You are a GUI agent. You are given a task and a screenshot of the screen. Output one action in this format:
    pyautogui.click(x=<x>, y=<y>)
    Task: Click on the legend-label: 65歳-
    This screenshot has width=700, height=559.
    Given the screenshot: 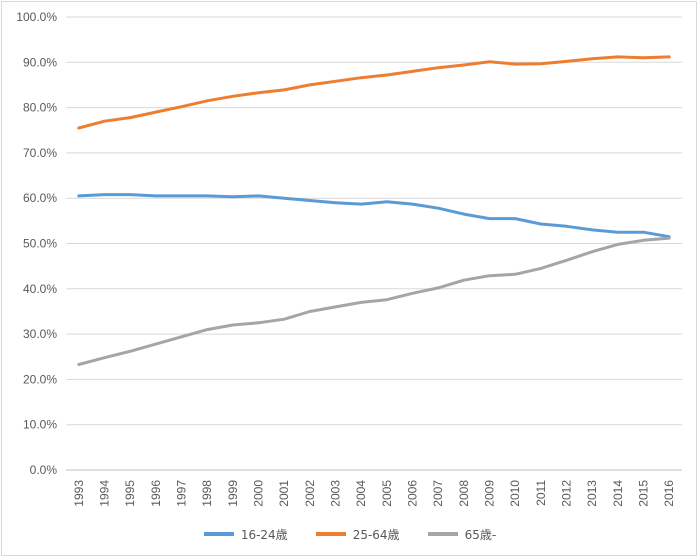 What is the action you would take?
    pyautogui.click(x=480, y=534)
    